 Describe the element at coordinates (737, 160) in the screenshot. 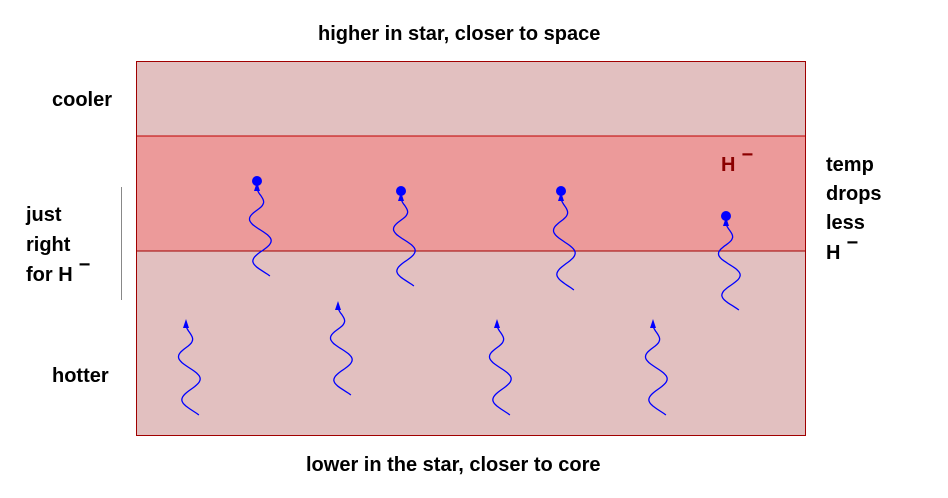

I see `h-minus-layer-label: H −` at that location.